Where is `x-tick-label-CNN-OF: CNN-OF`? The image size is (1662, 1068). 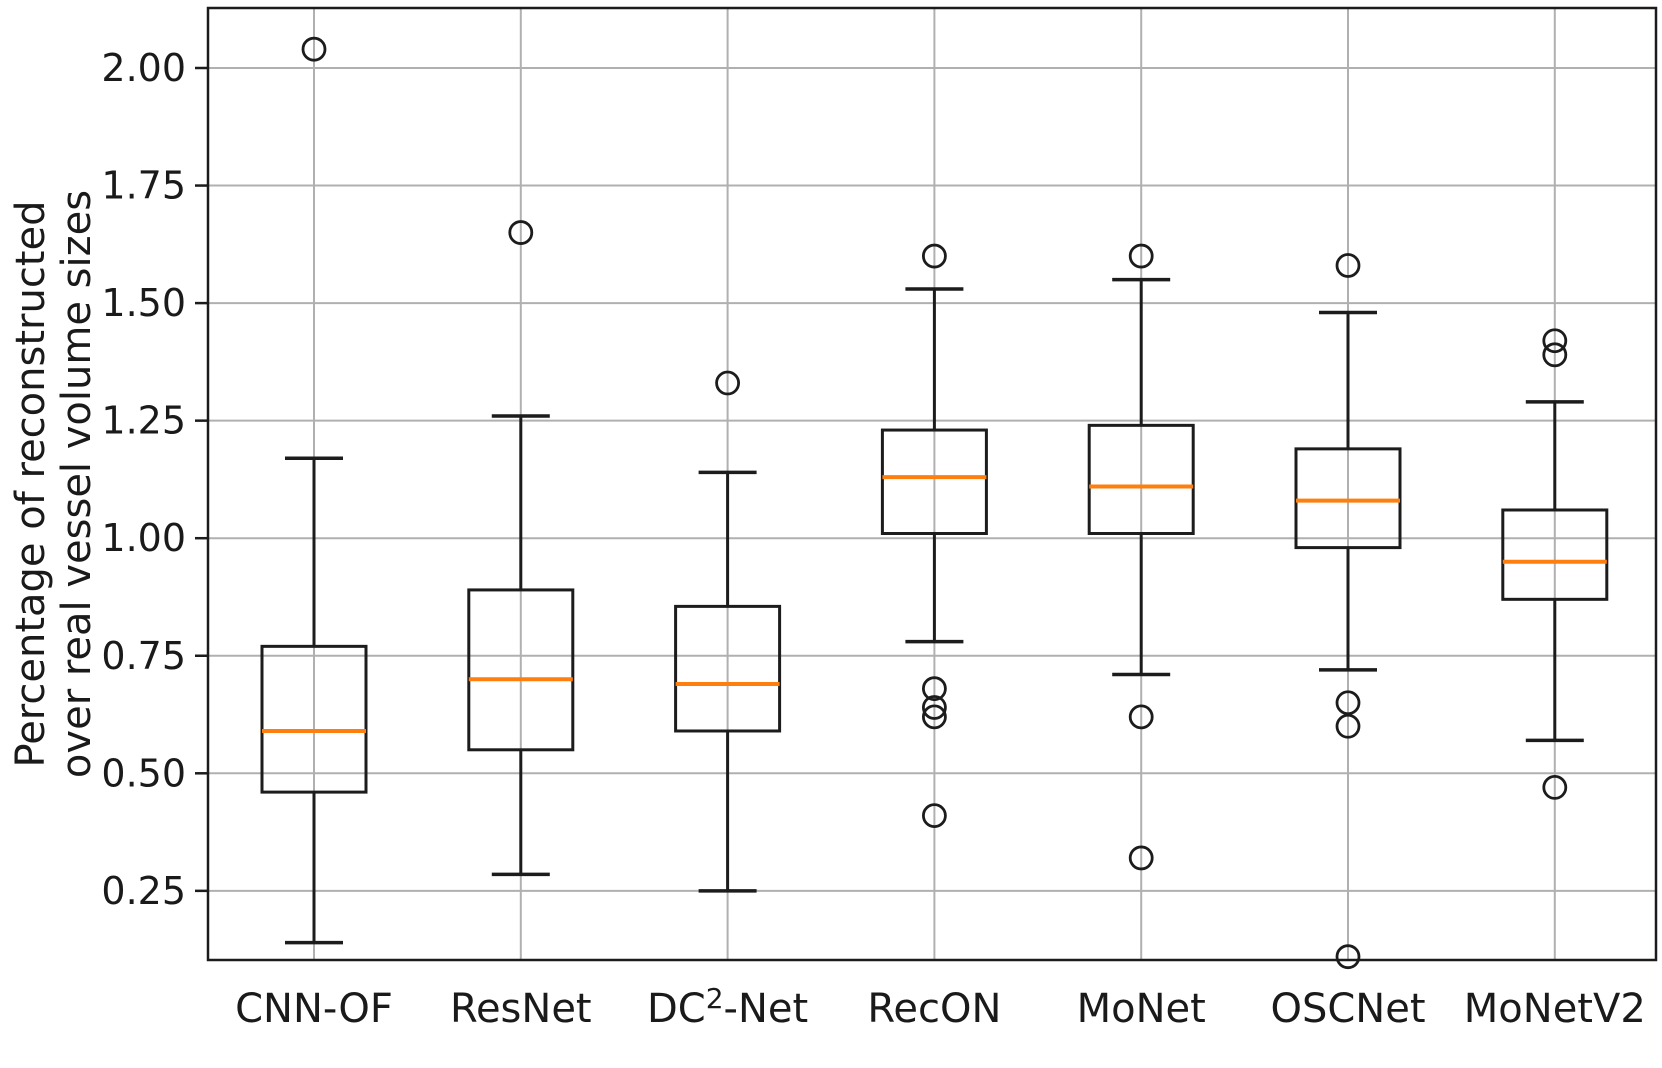 x-tick-label-CNN-OF: CNN-OF is located at coordinates (314, 1009).